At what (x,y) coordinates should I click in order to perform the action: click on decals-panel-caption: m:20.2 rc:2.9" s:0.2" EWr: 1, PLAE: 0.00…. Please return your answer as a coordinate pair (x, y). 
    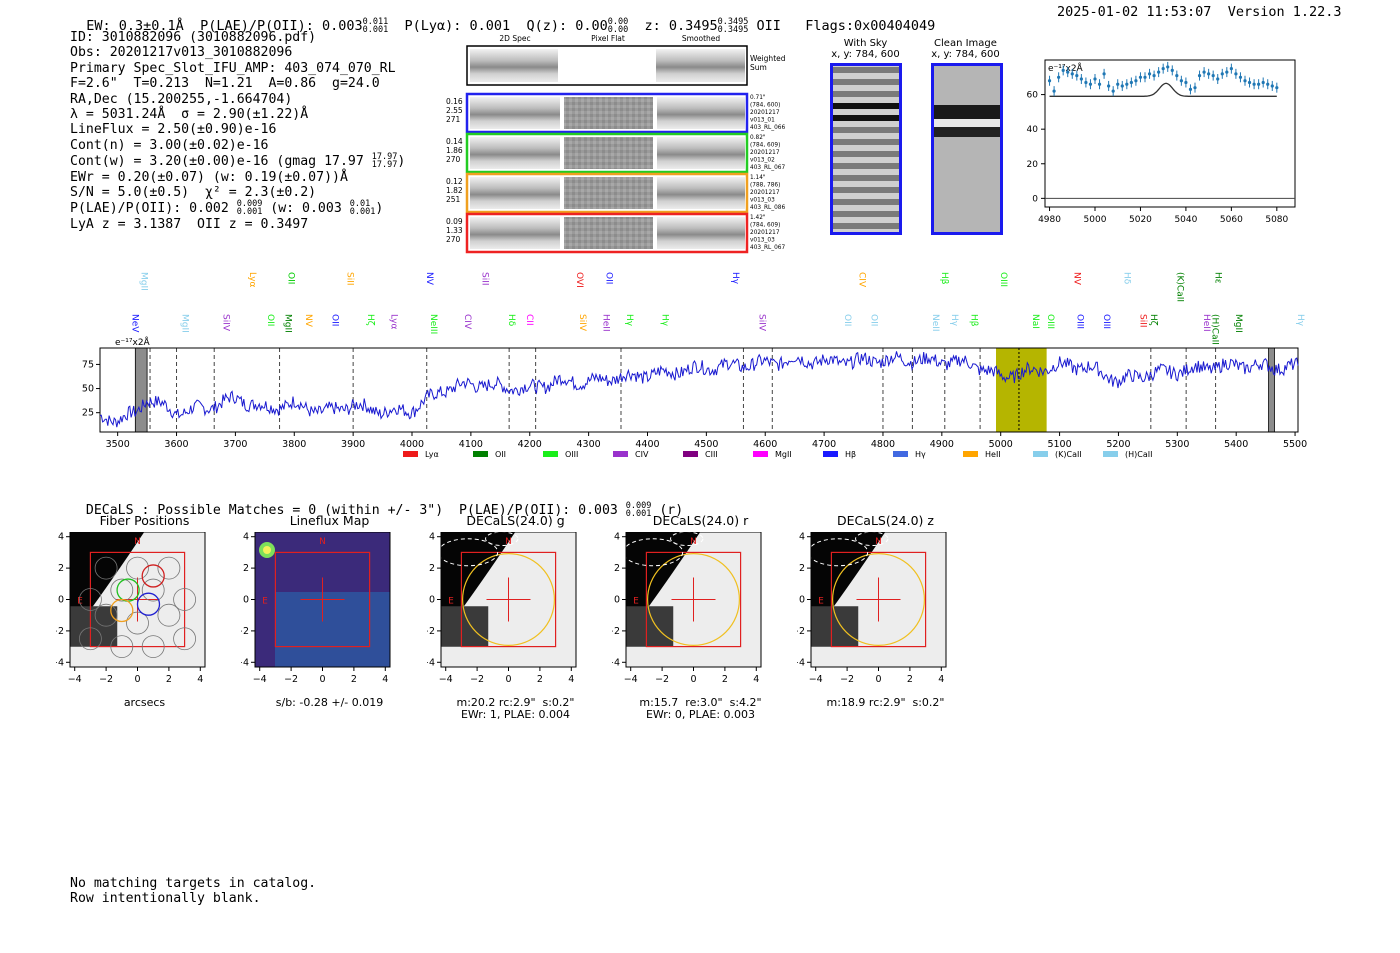
    Looking at the image, I should click on (515, 708).